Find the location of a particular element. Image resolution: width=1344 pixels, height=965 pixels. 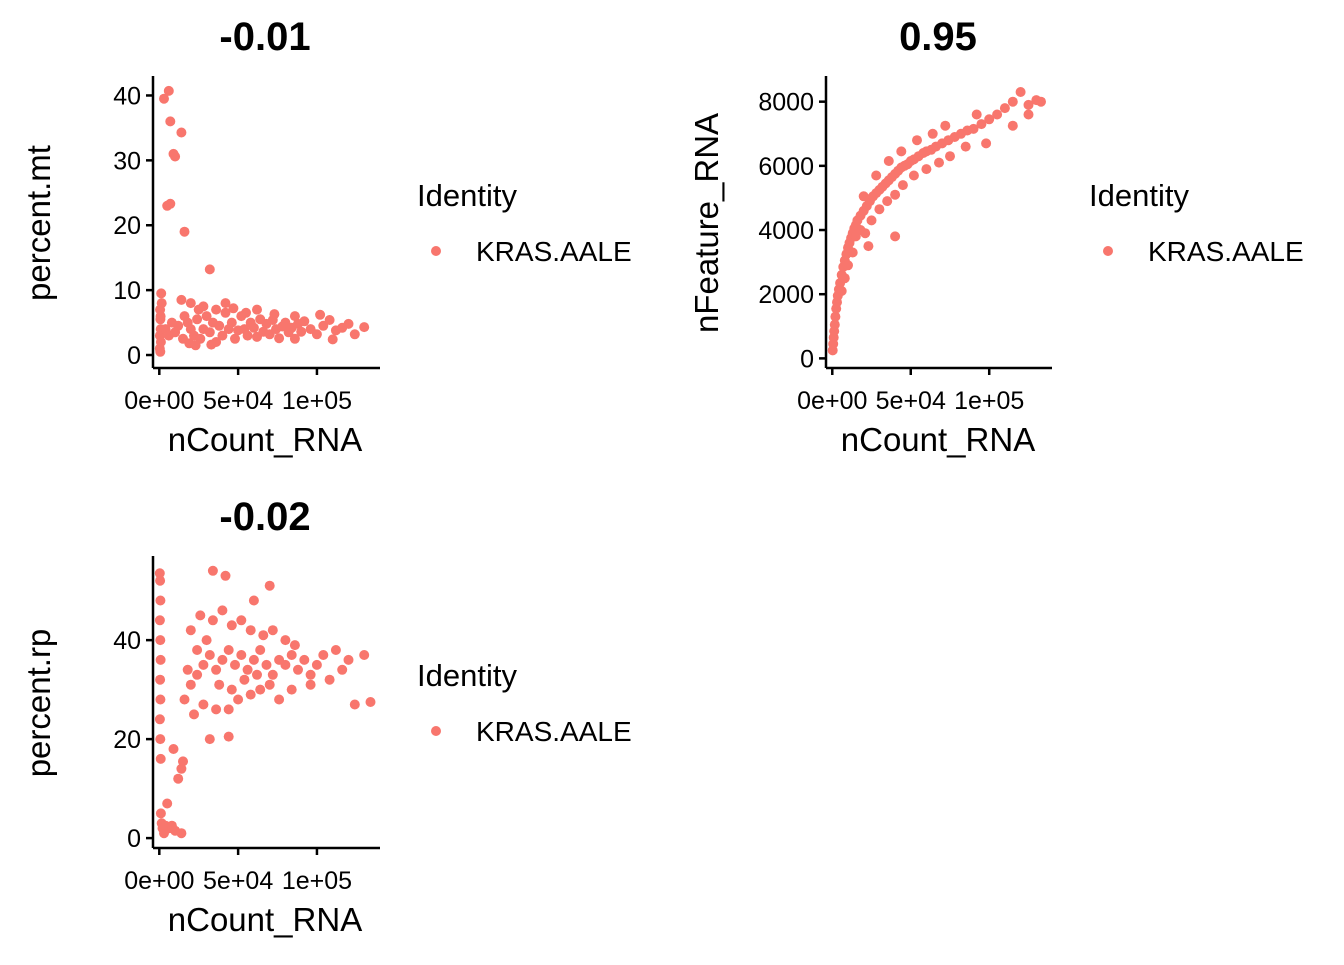

legend-title: Identity is located at coordinates (1139, 195).